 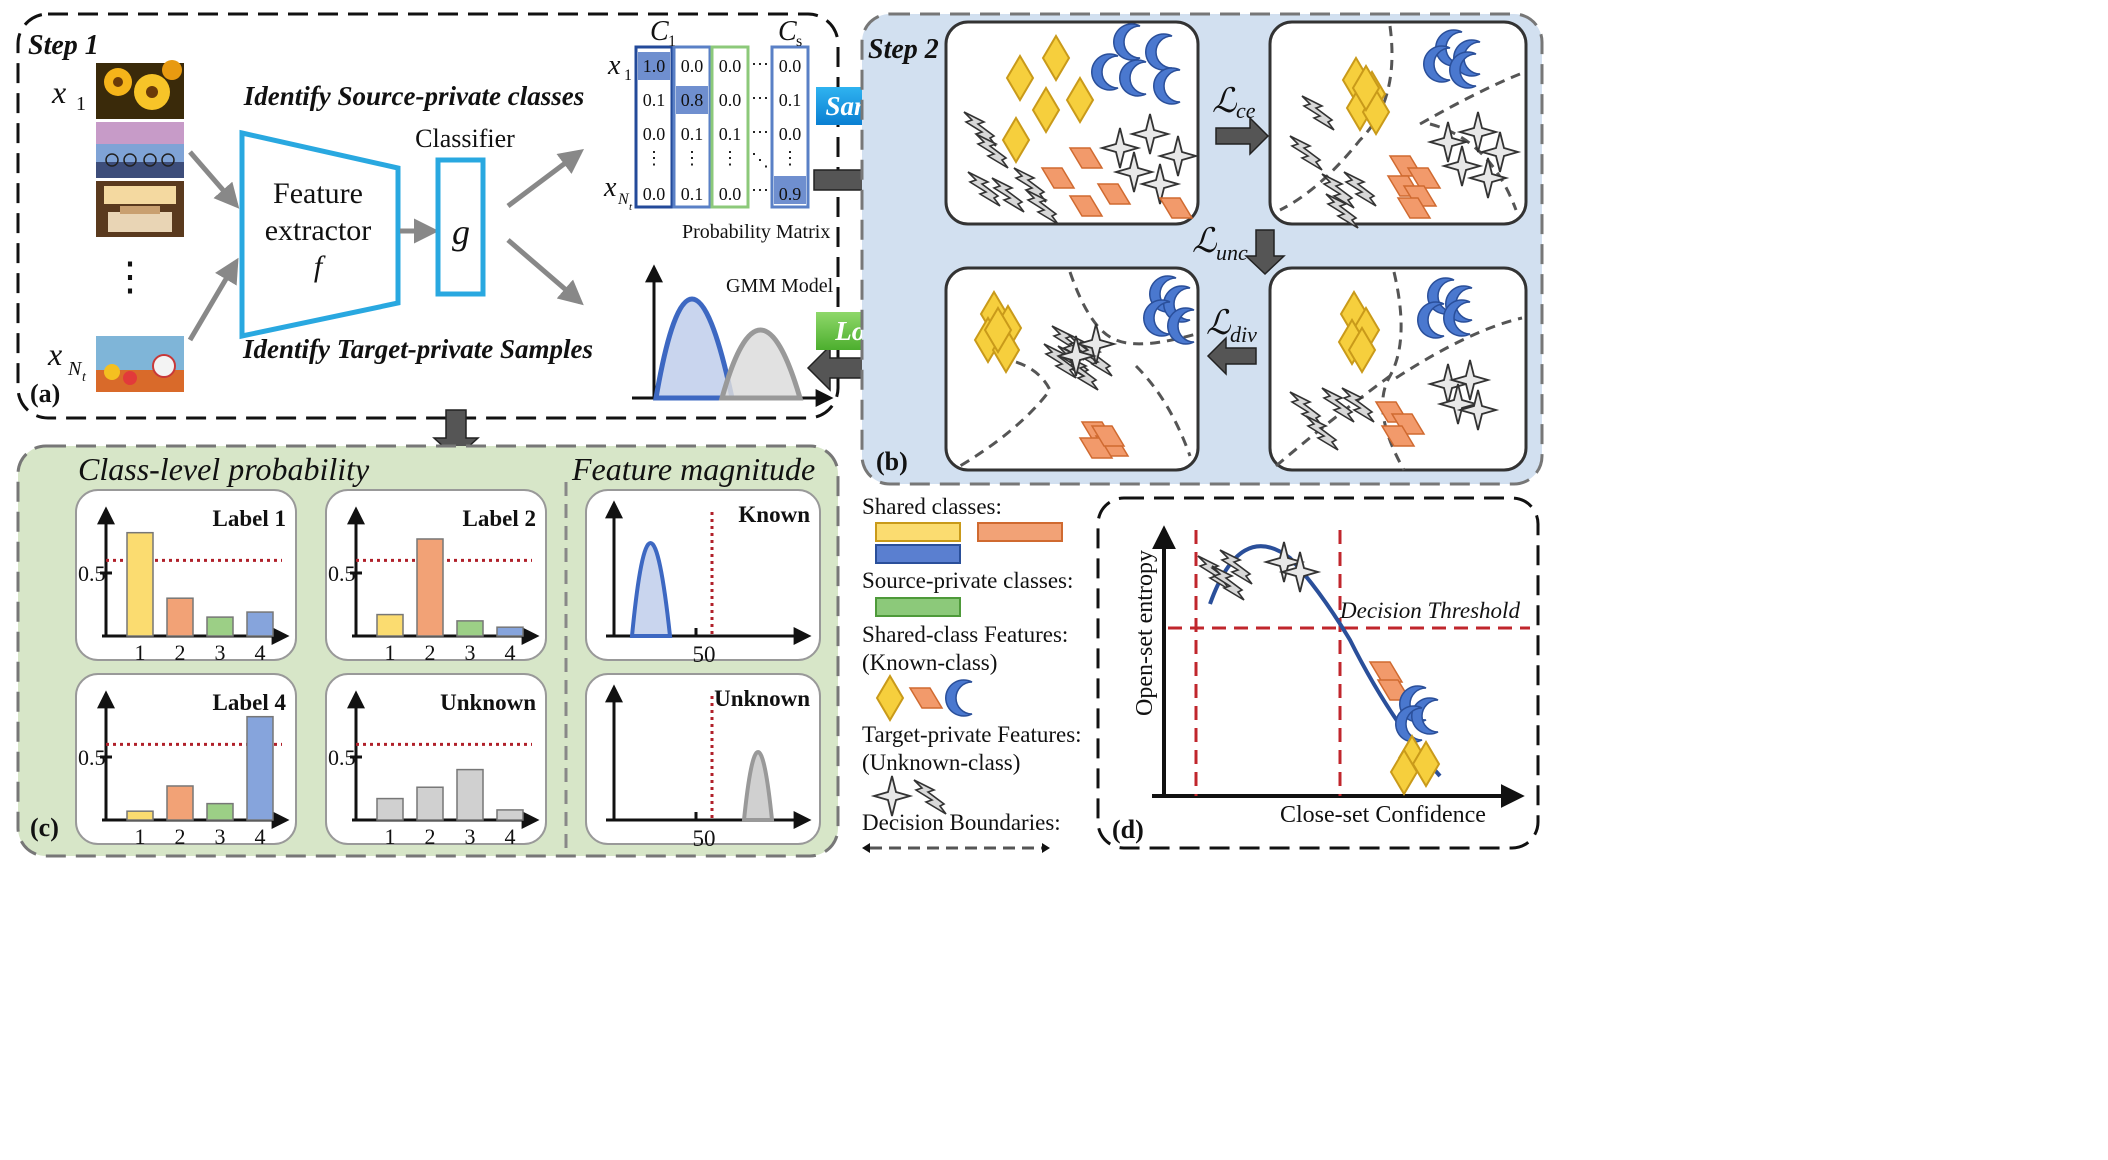 I want to click on loss-div-sub: div, so click(x=1243, y=334).